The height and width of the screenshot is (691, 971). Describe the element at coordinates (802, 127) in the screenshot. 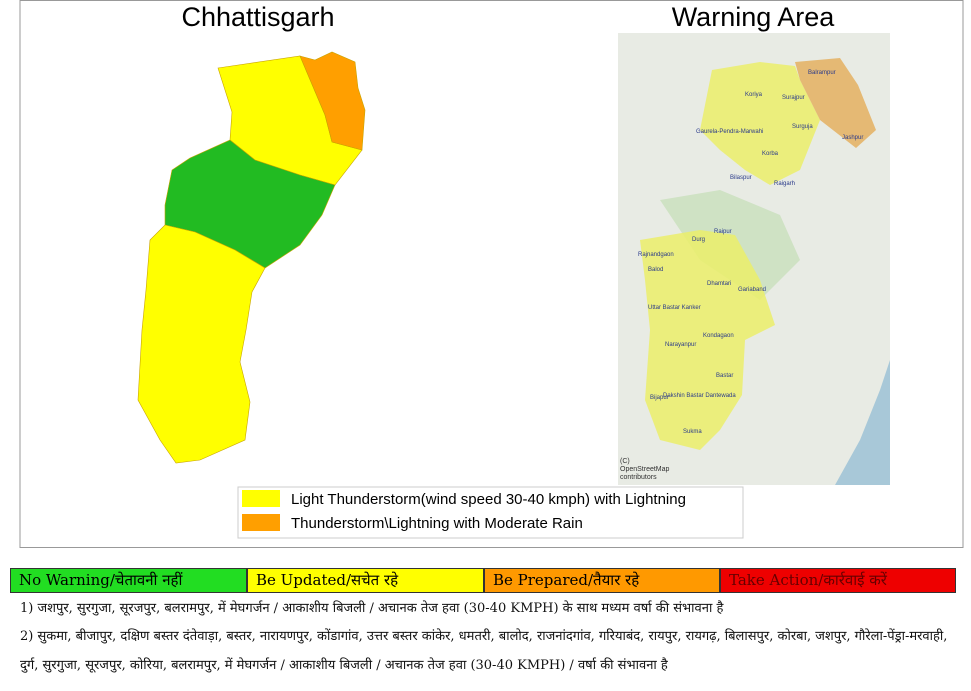

I see `place-label: Surguja` at that location.